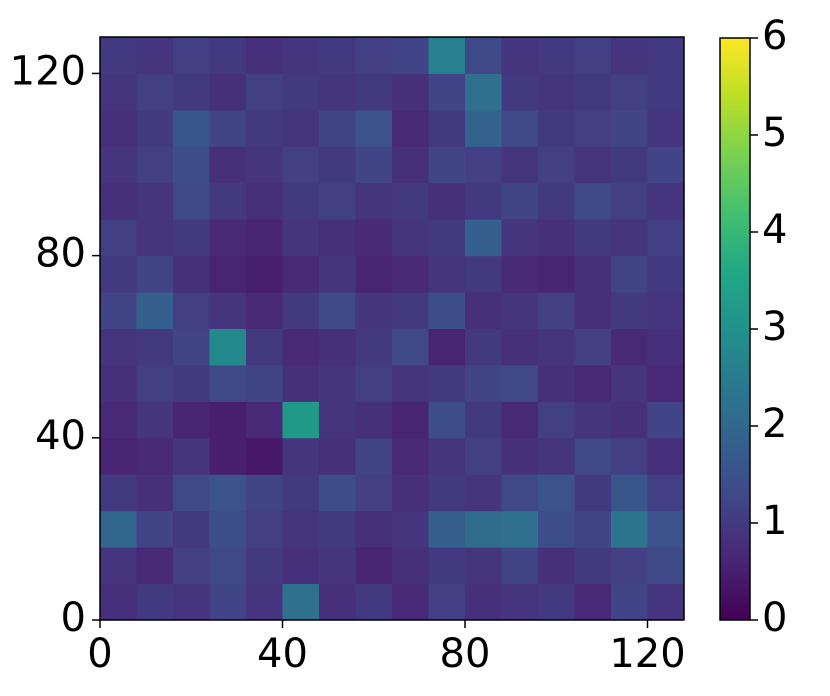  What do you see at coordinates (282, 654) in the screenshot?
I see `x-tick-label: 40` at bounding box center [282, 654].